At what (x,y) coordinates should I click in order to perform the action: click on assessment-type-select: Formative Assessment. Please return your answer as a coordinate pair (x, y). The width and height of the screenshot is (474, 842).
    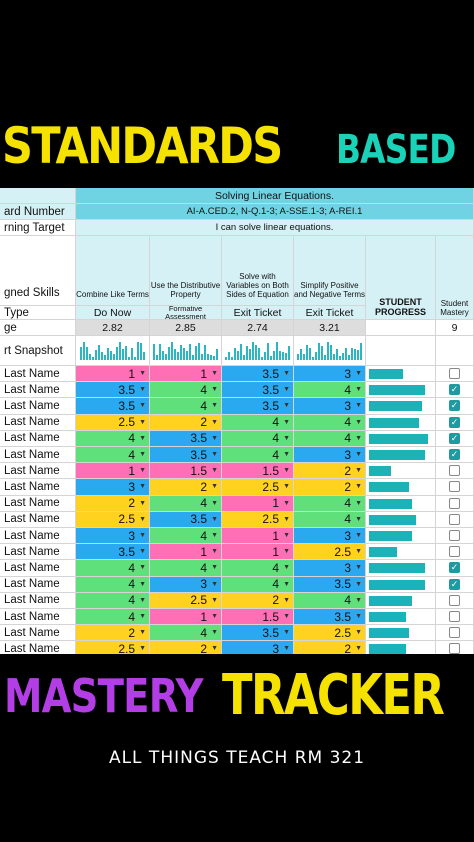
    Looking at the image, I should click on (186, 313).